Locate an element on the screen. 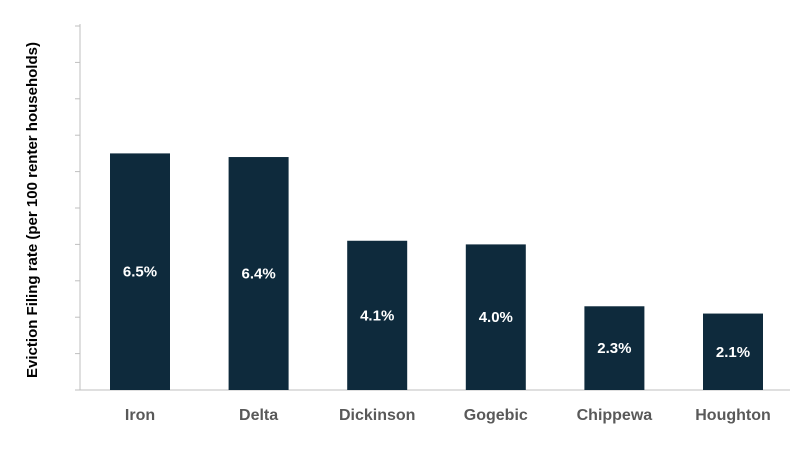  bar-delta is located at coordinates (258, 273).